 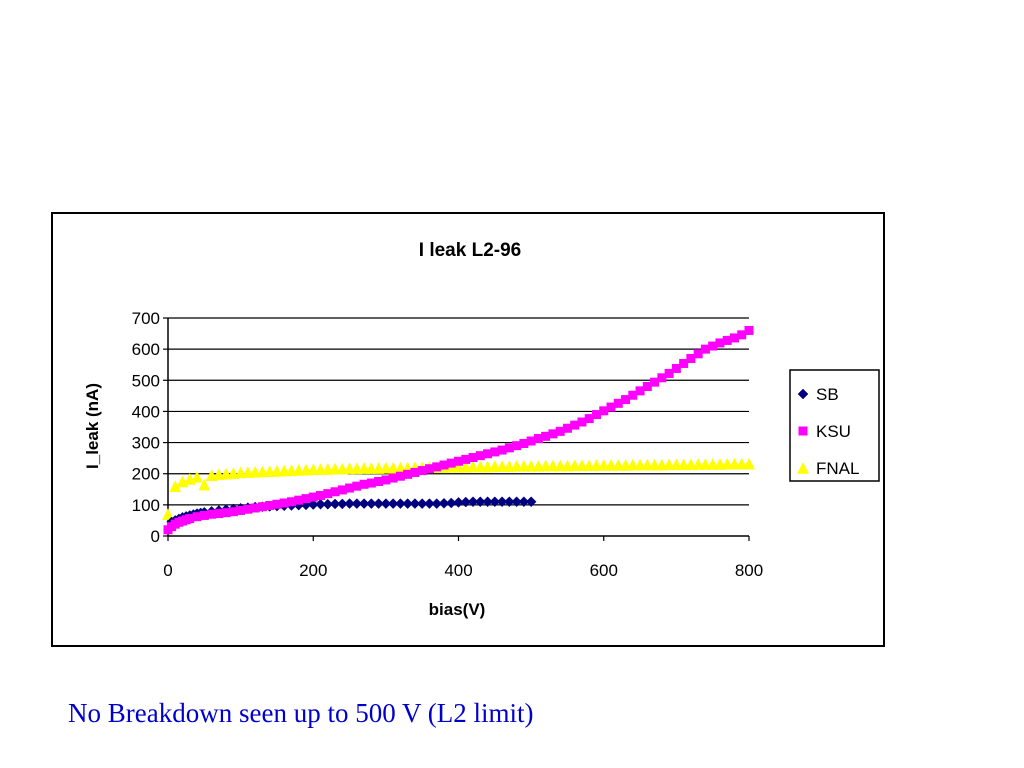 What do you see at coordinates (457, 609) in the screenshot?
I see `x-axis-label: bias(V)` at bounding box center [457, 609].